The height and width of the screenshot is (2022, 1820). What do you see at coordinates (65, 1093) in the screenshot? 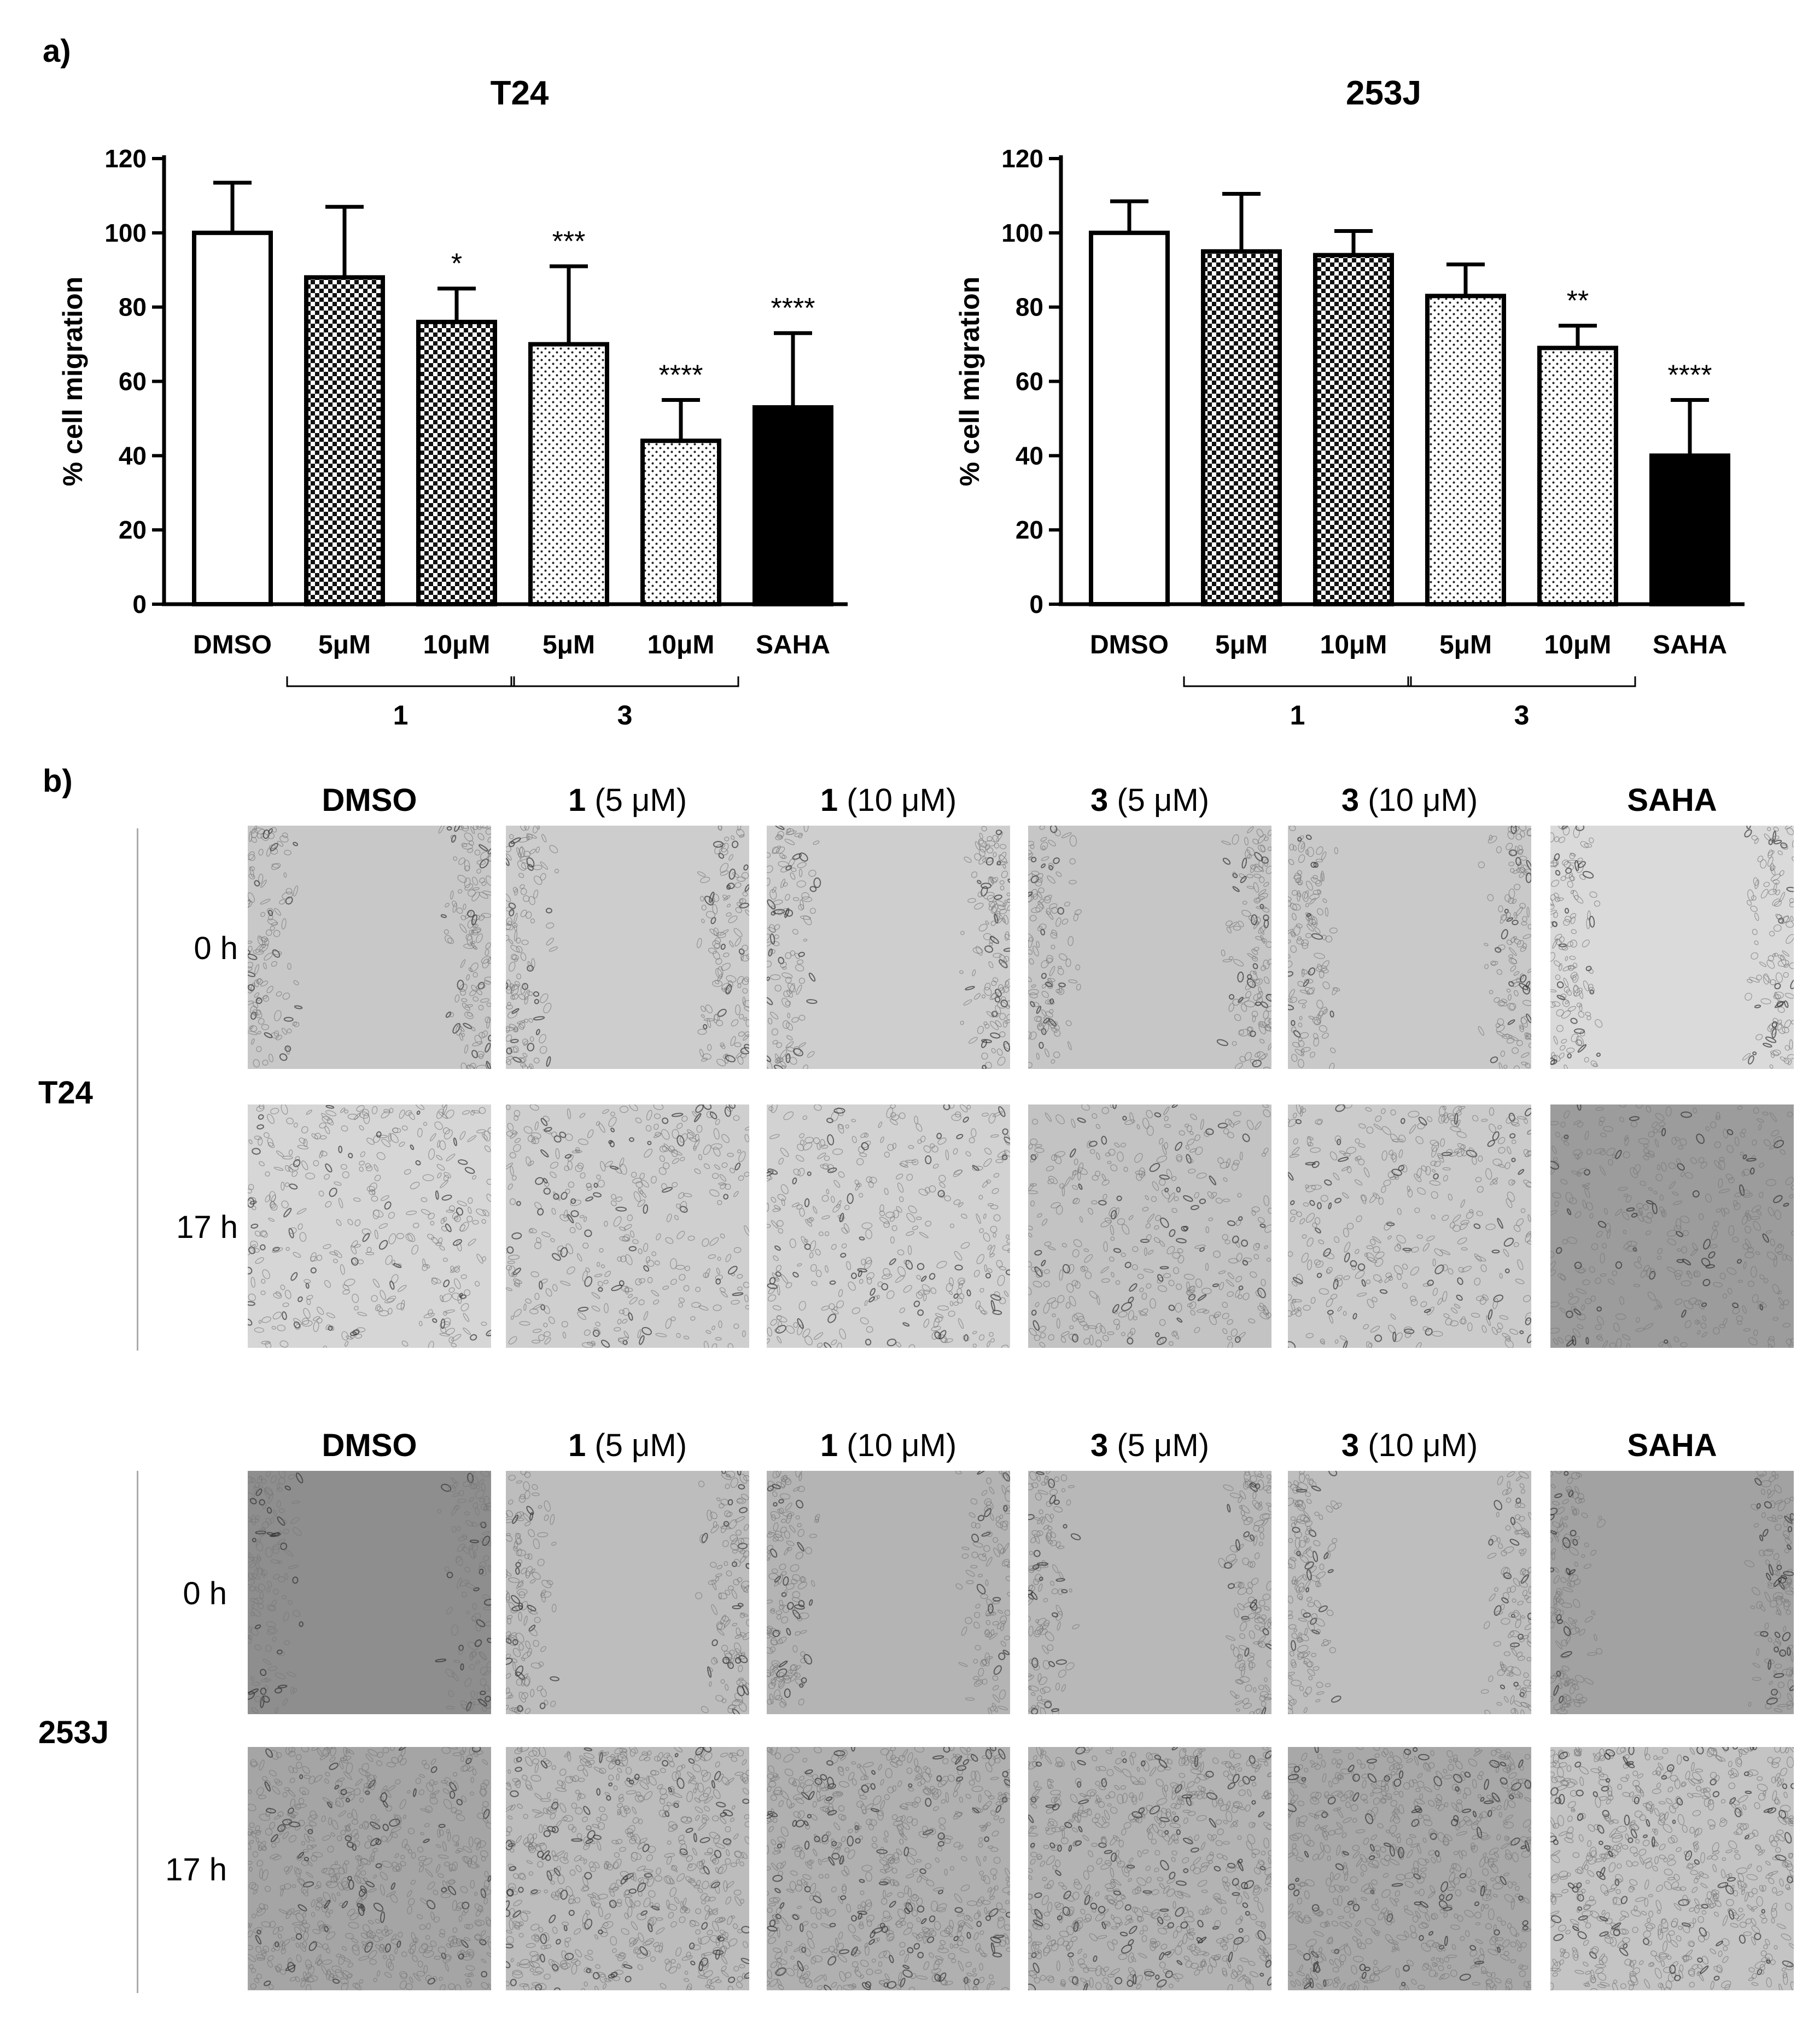
I see `cell-line-label: T24` at bounding box center [65, 1093].